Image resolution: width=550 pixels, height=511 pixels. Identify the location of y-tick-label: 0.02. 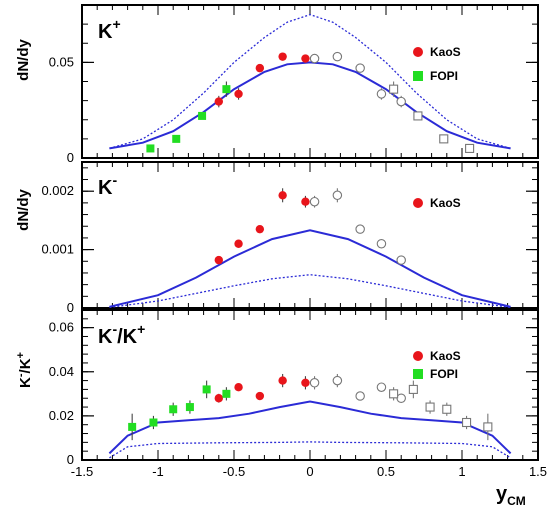
(61, 415).